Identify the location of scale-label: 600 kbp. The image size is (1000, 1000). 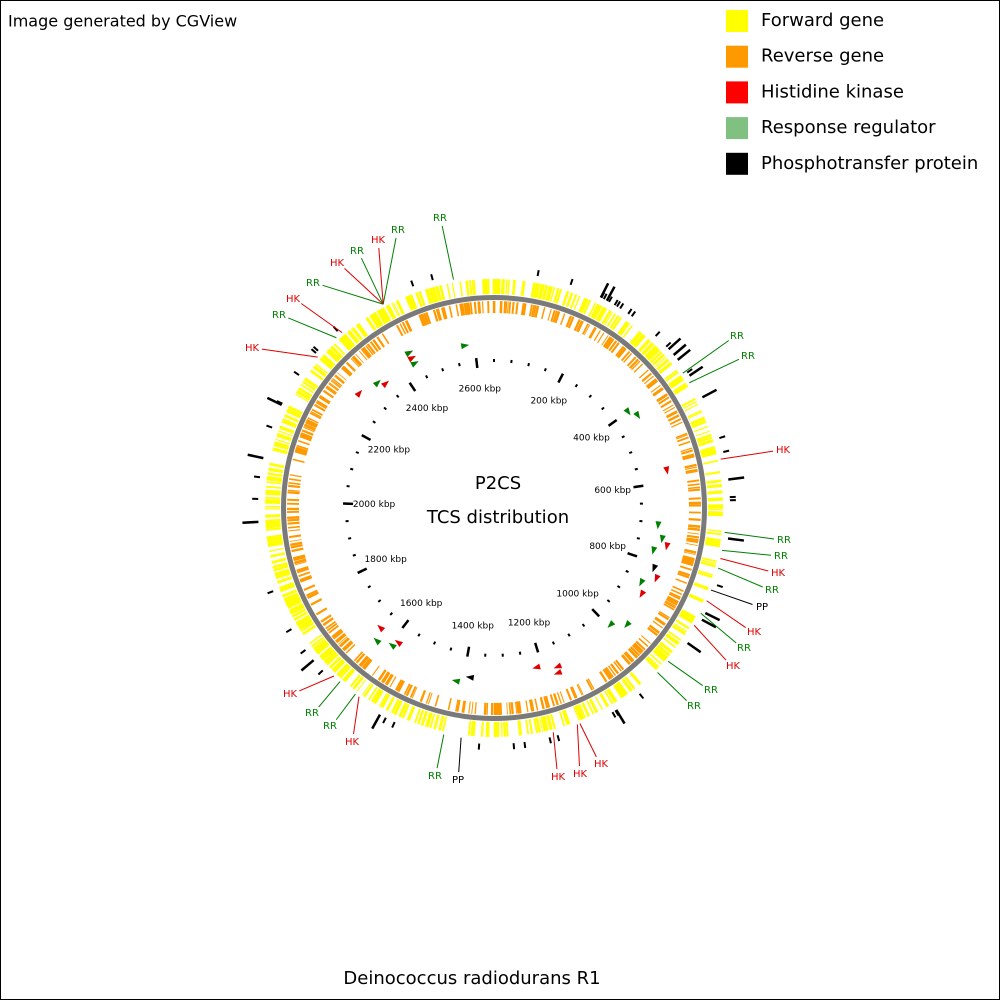
(612, 491).